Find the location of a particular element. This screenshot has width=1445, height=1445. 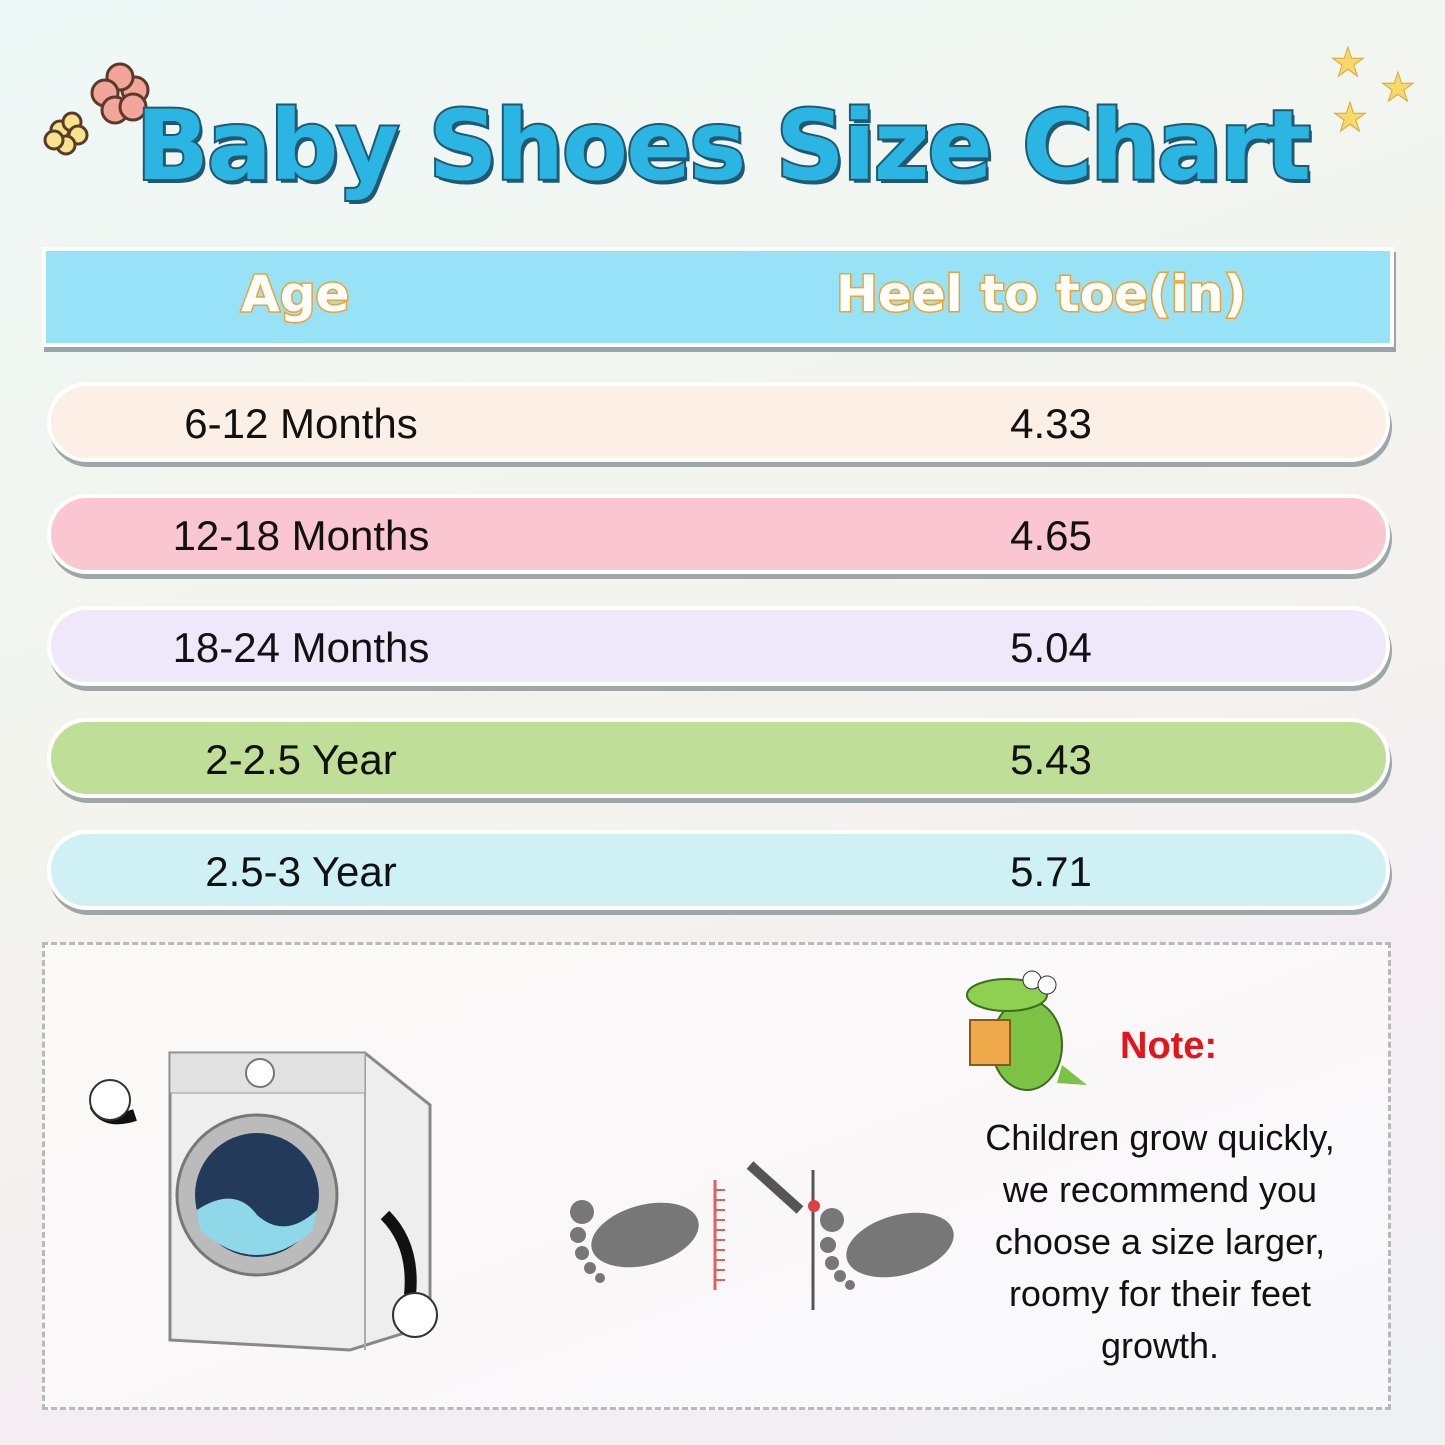

note-title: Note: is located at coordinates (1169, 1046).